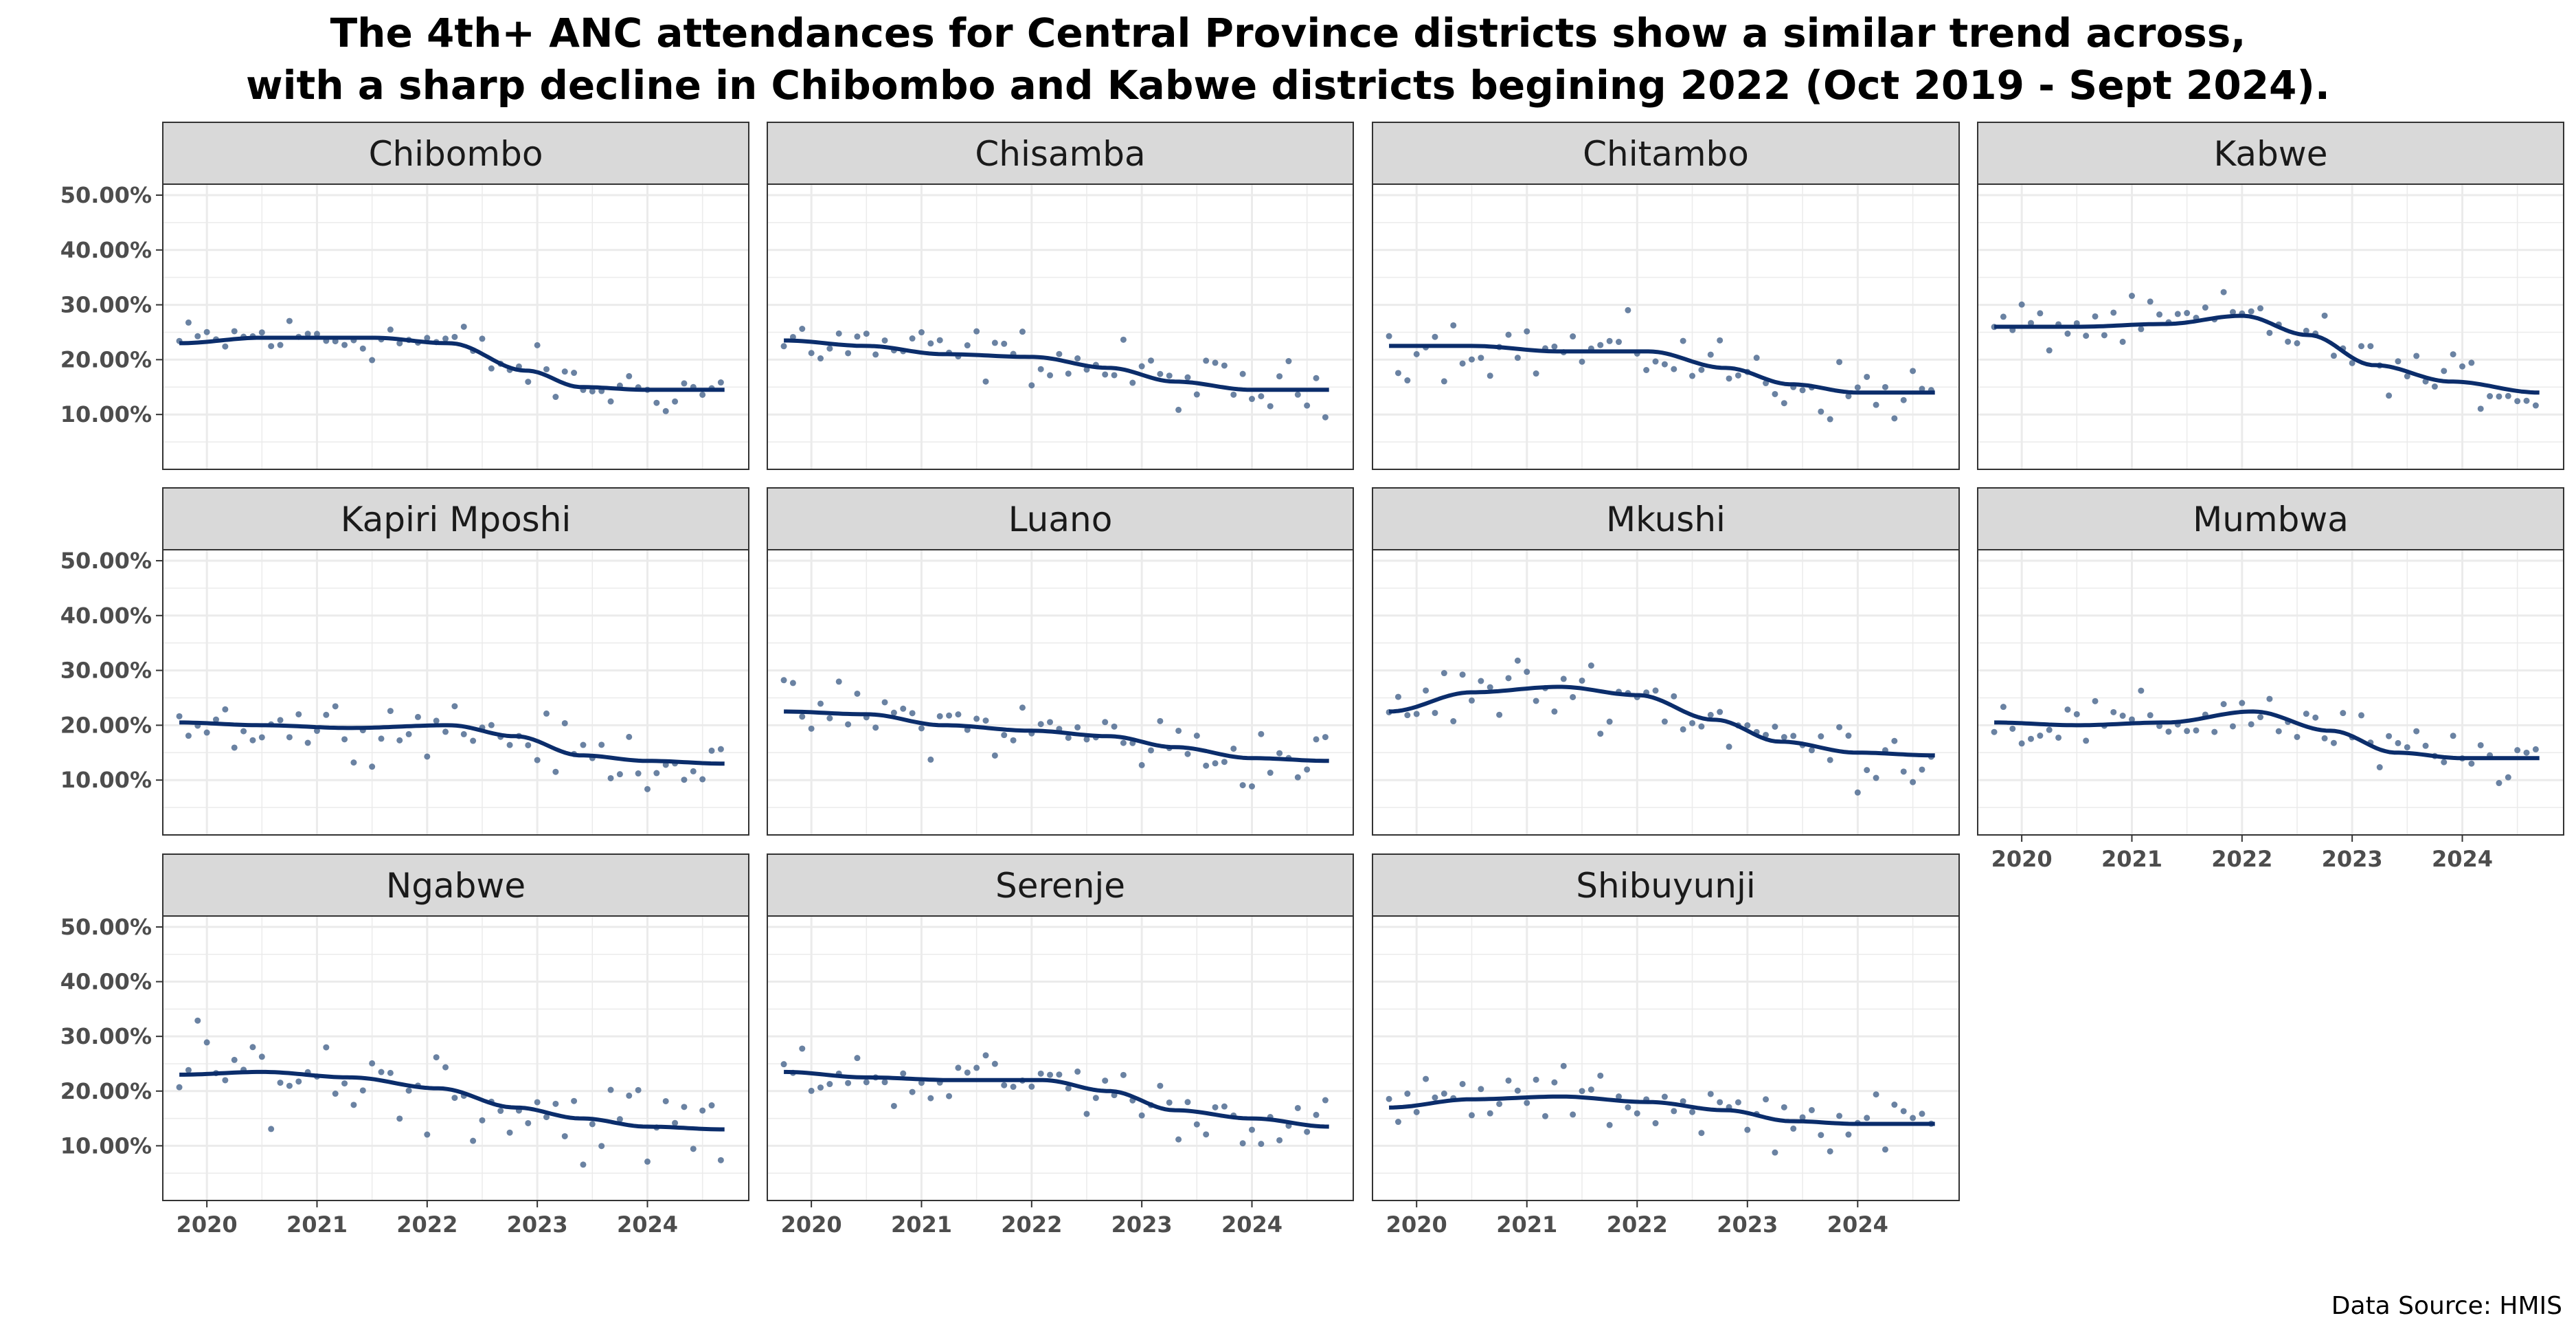 The width and height of the screenshot is (2576, 1340). Describe the element at coordinates (106, 725) in the screenshot. I see `y-tick-label: 20.00%` at that location.